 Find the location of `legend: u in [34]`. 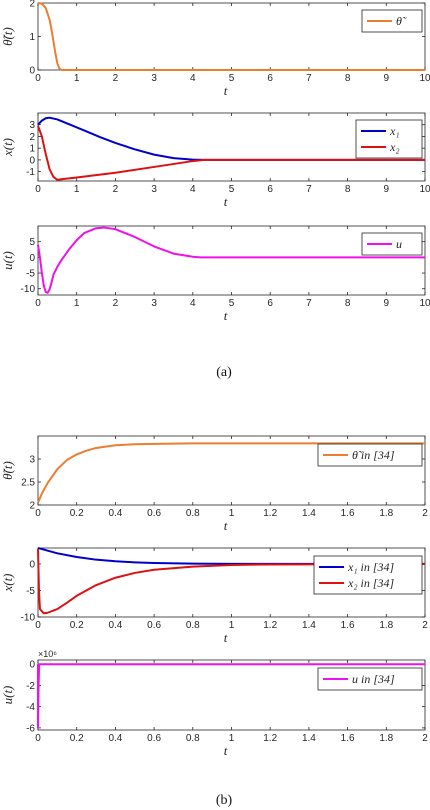

legend: u in [34] is located at coordinates (370, 679).